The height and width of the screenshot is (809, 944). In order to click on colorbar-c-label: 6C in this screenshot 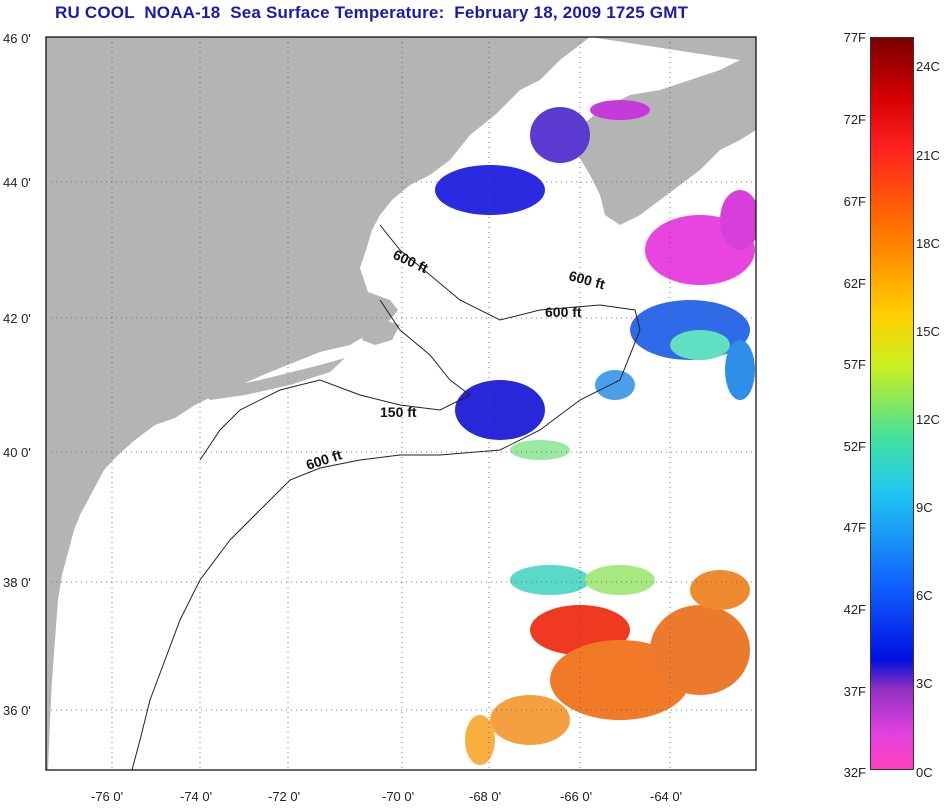, I will do `click(924, 595)`.